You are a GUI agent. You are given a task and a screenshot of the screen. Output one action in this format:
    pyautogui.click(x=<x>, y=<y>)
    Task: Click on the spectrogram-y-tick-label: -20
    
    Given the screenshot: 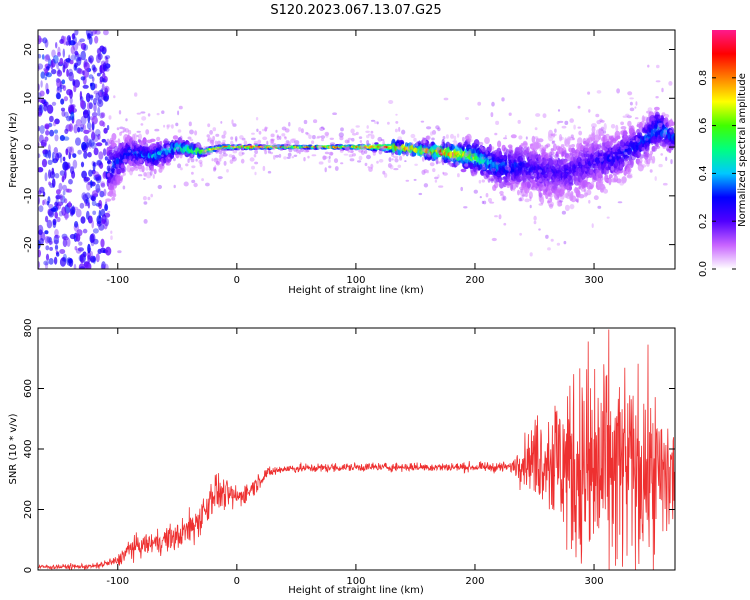 What is the action you would take?
    pyautogui.click(x=28, y=244)
    